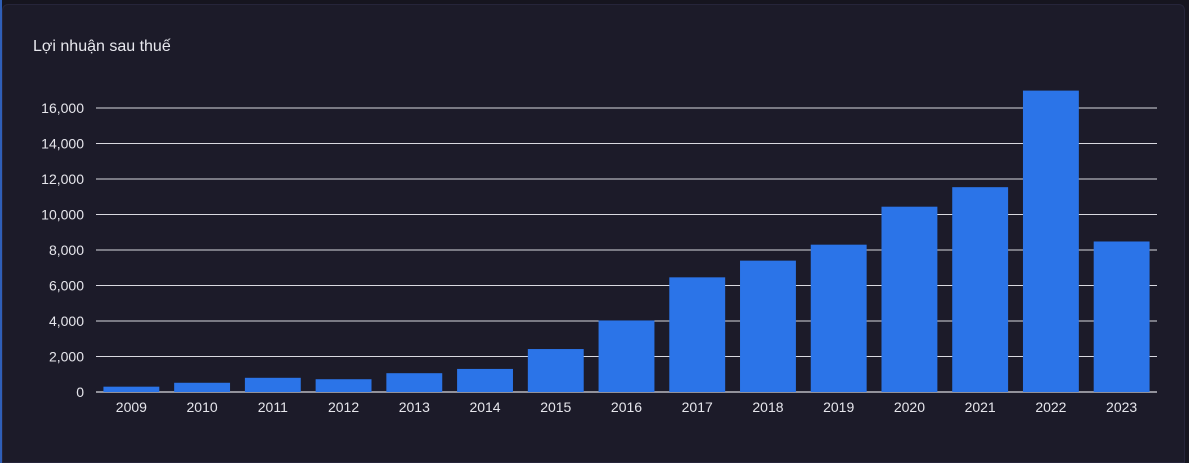 This screenshot has height=463, width=1189. I want to click on x-tick-label: 2022, so click(1050, 407).